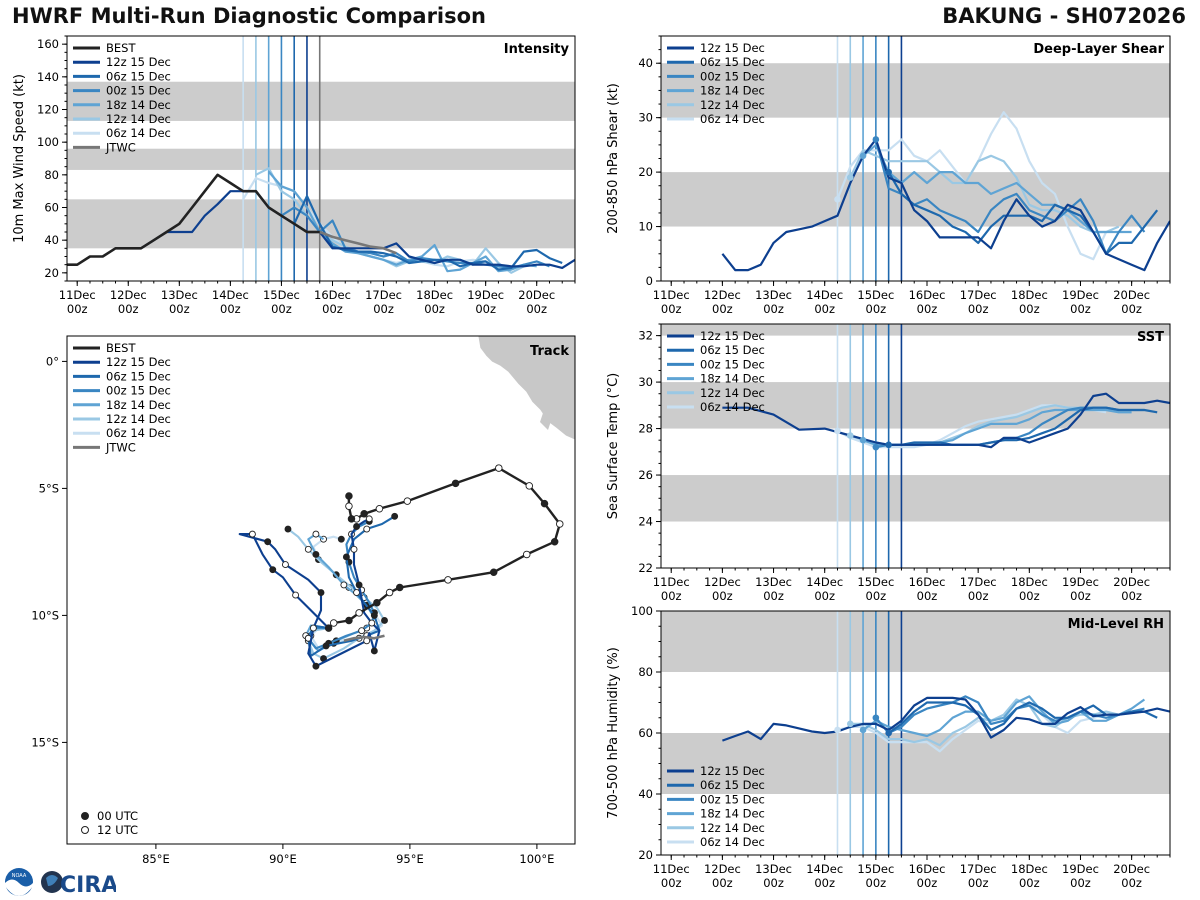  I want to click on panel-title: SST, so click(1150, 337).